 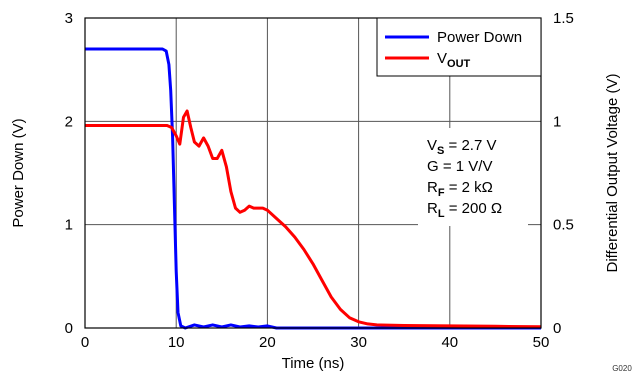 I want to click on y-tick-label-left: 2, so click(x=69, y=121).